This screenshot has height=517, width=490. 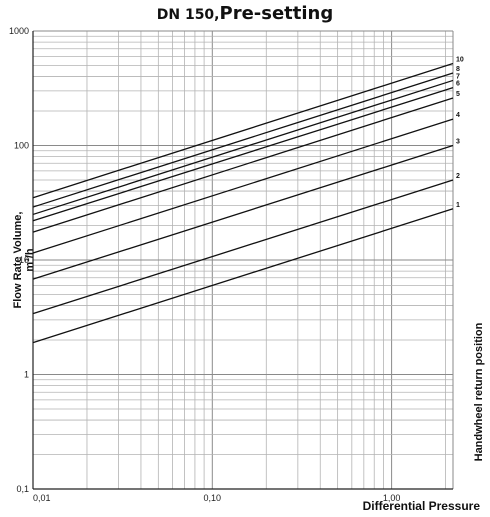 What do you see at coordinates (392, 498) in the screenshot?
I see `x-tick-label: 1,00` at bounding box center [392, 498].